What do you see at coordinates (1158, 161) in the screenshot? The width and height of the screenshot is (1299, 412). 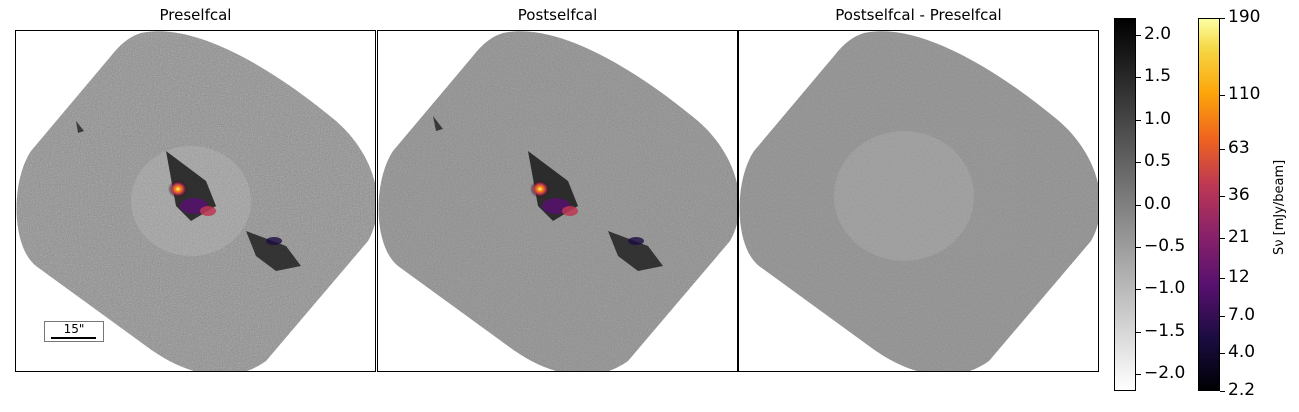 I see `colorbar-gray-tick-label: 0.5` at bounding box center [1158, 161].